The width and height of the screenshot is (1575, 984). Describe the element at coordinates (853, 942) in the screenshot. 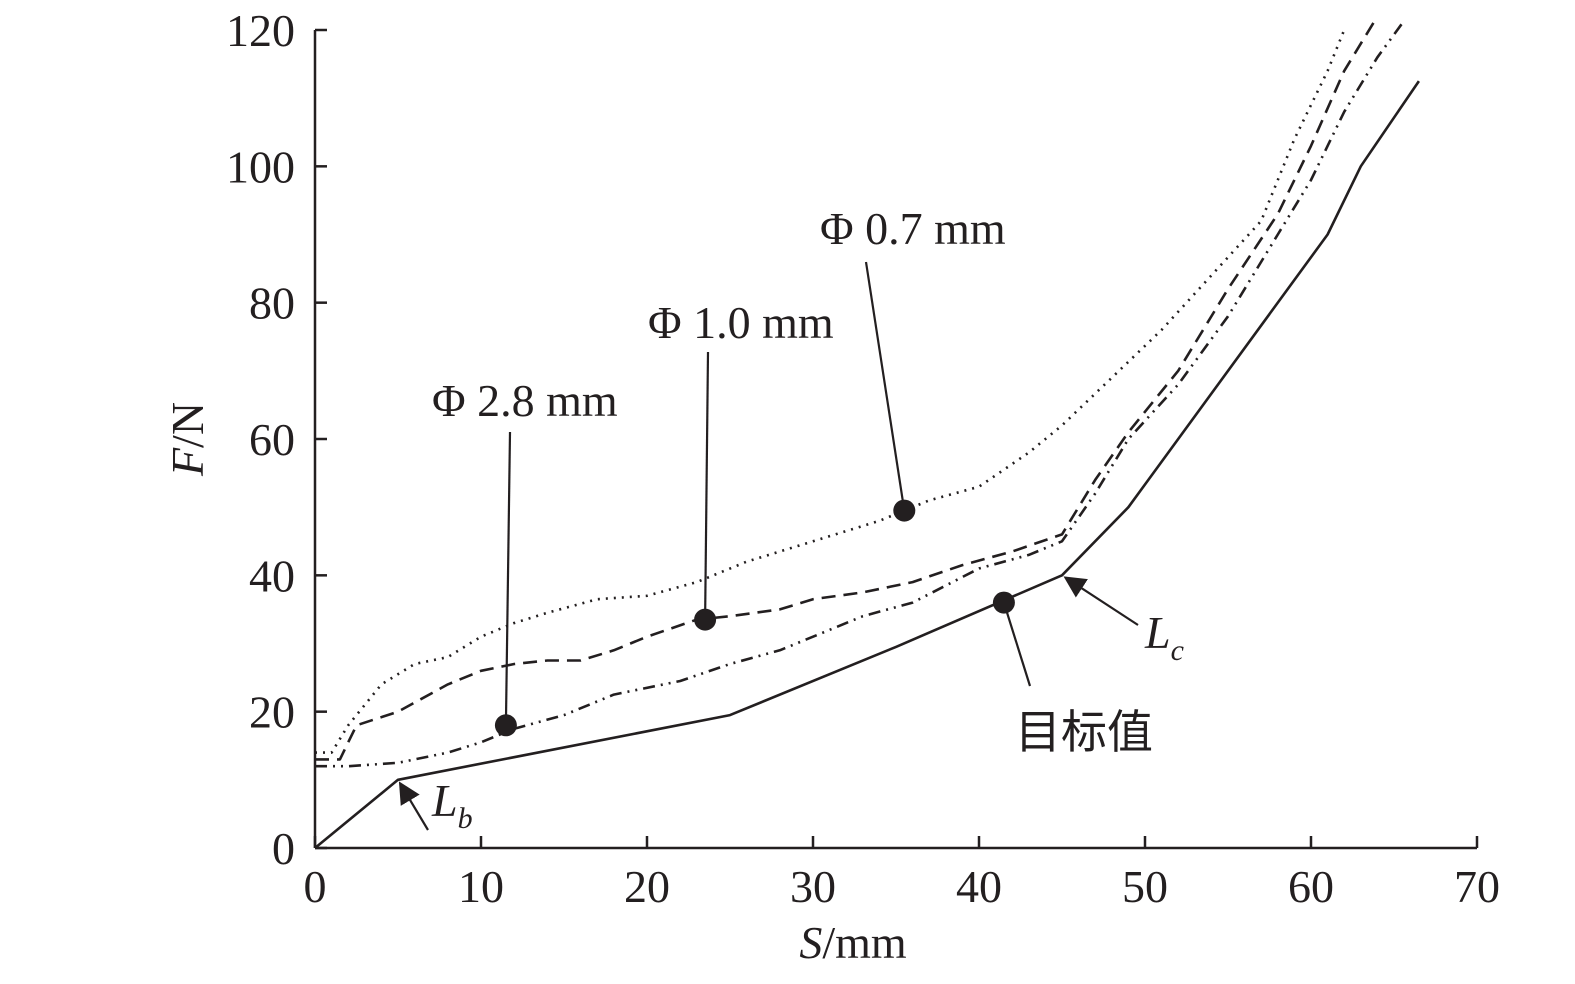

I see `x-axis-title: S/mm` at that location.